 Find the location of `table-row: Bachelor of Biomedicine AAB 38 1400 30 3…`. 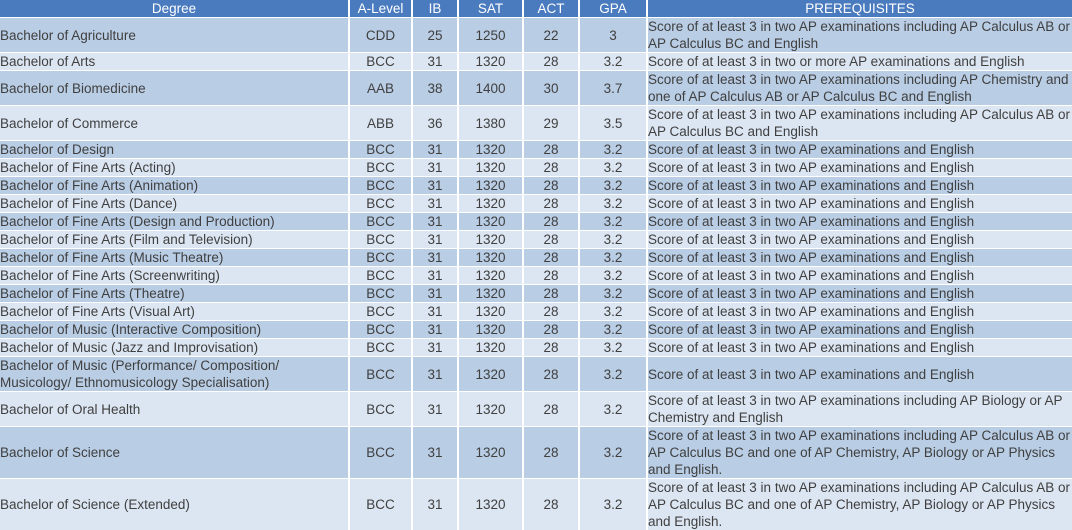

table-row: Bachelor of Biomedicine AAB 38 1400 30 3… is located at coordinates (536, 88).